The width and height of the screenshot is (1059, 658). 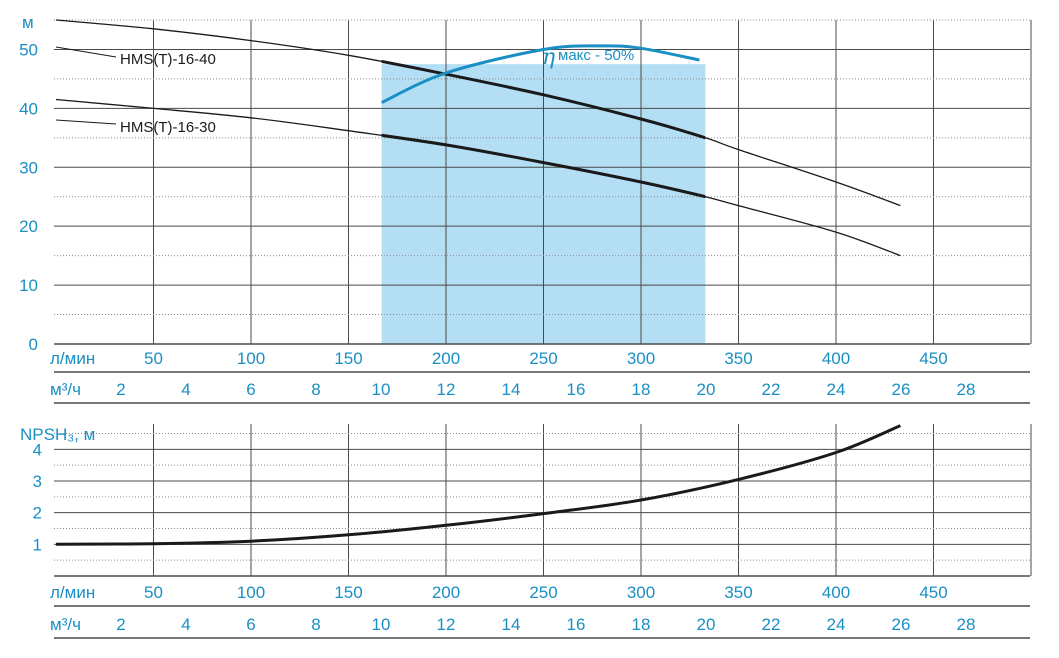 What do you see at coordinates (37, 544) in the screenshot?
I see `y-tick-label: 1` at bounding box center [37, 544].